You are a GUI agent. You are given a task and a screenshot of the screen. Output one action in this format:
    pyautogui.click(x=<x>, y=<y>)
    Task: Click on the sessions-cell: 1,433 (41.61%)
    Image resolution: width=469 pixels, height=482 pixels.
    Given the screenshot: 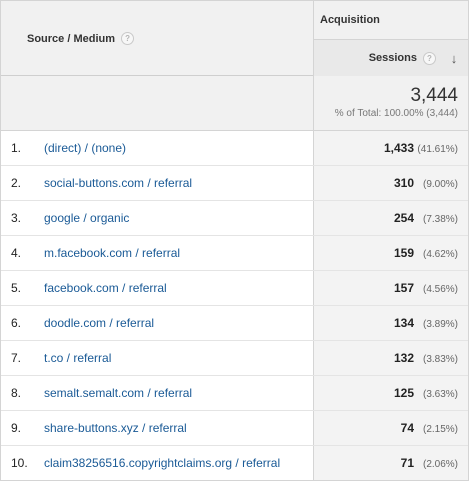 What is the action you would take?
    pyautogui.click(x=390, y=148)
    